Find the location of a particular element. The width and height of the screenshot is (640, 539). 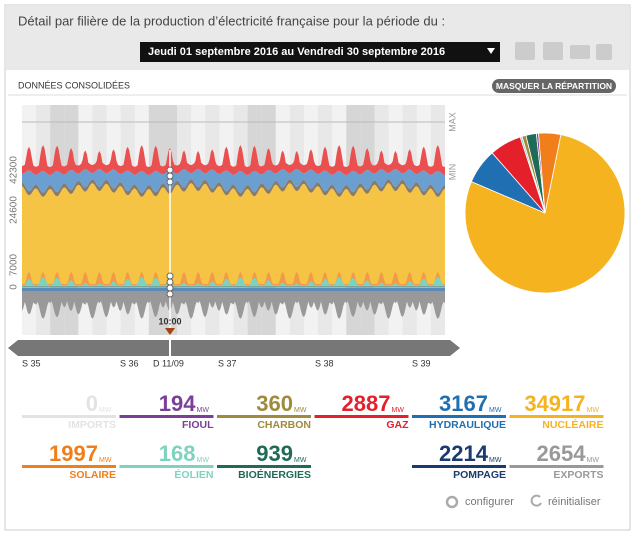

timeline-label: S 36 is located at coordinates (129, 363).